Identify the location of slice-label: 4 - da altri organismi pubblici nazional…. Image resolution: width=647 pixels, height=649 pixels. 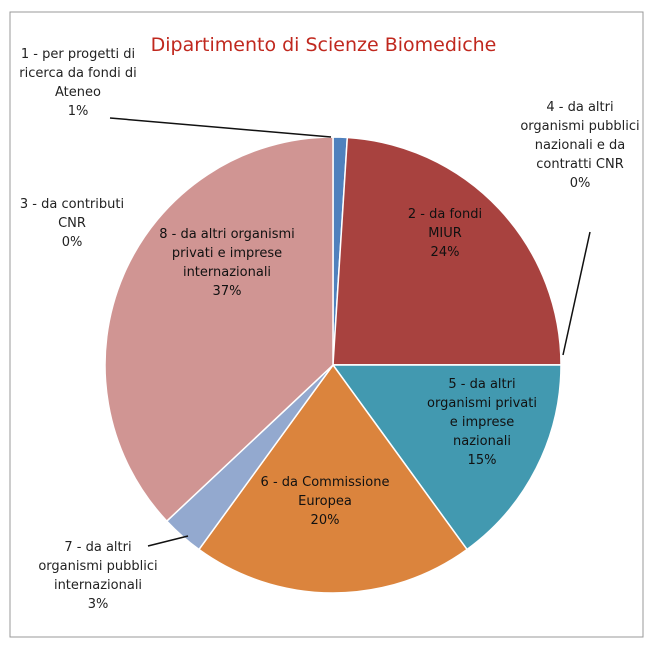
(580, 145).